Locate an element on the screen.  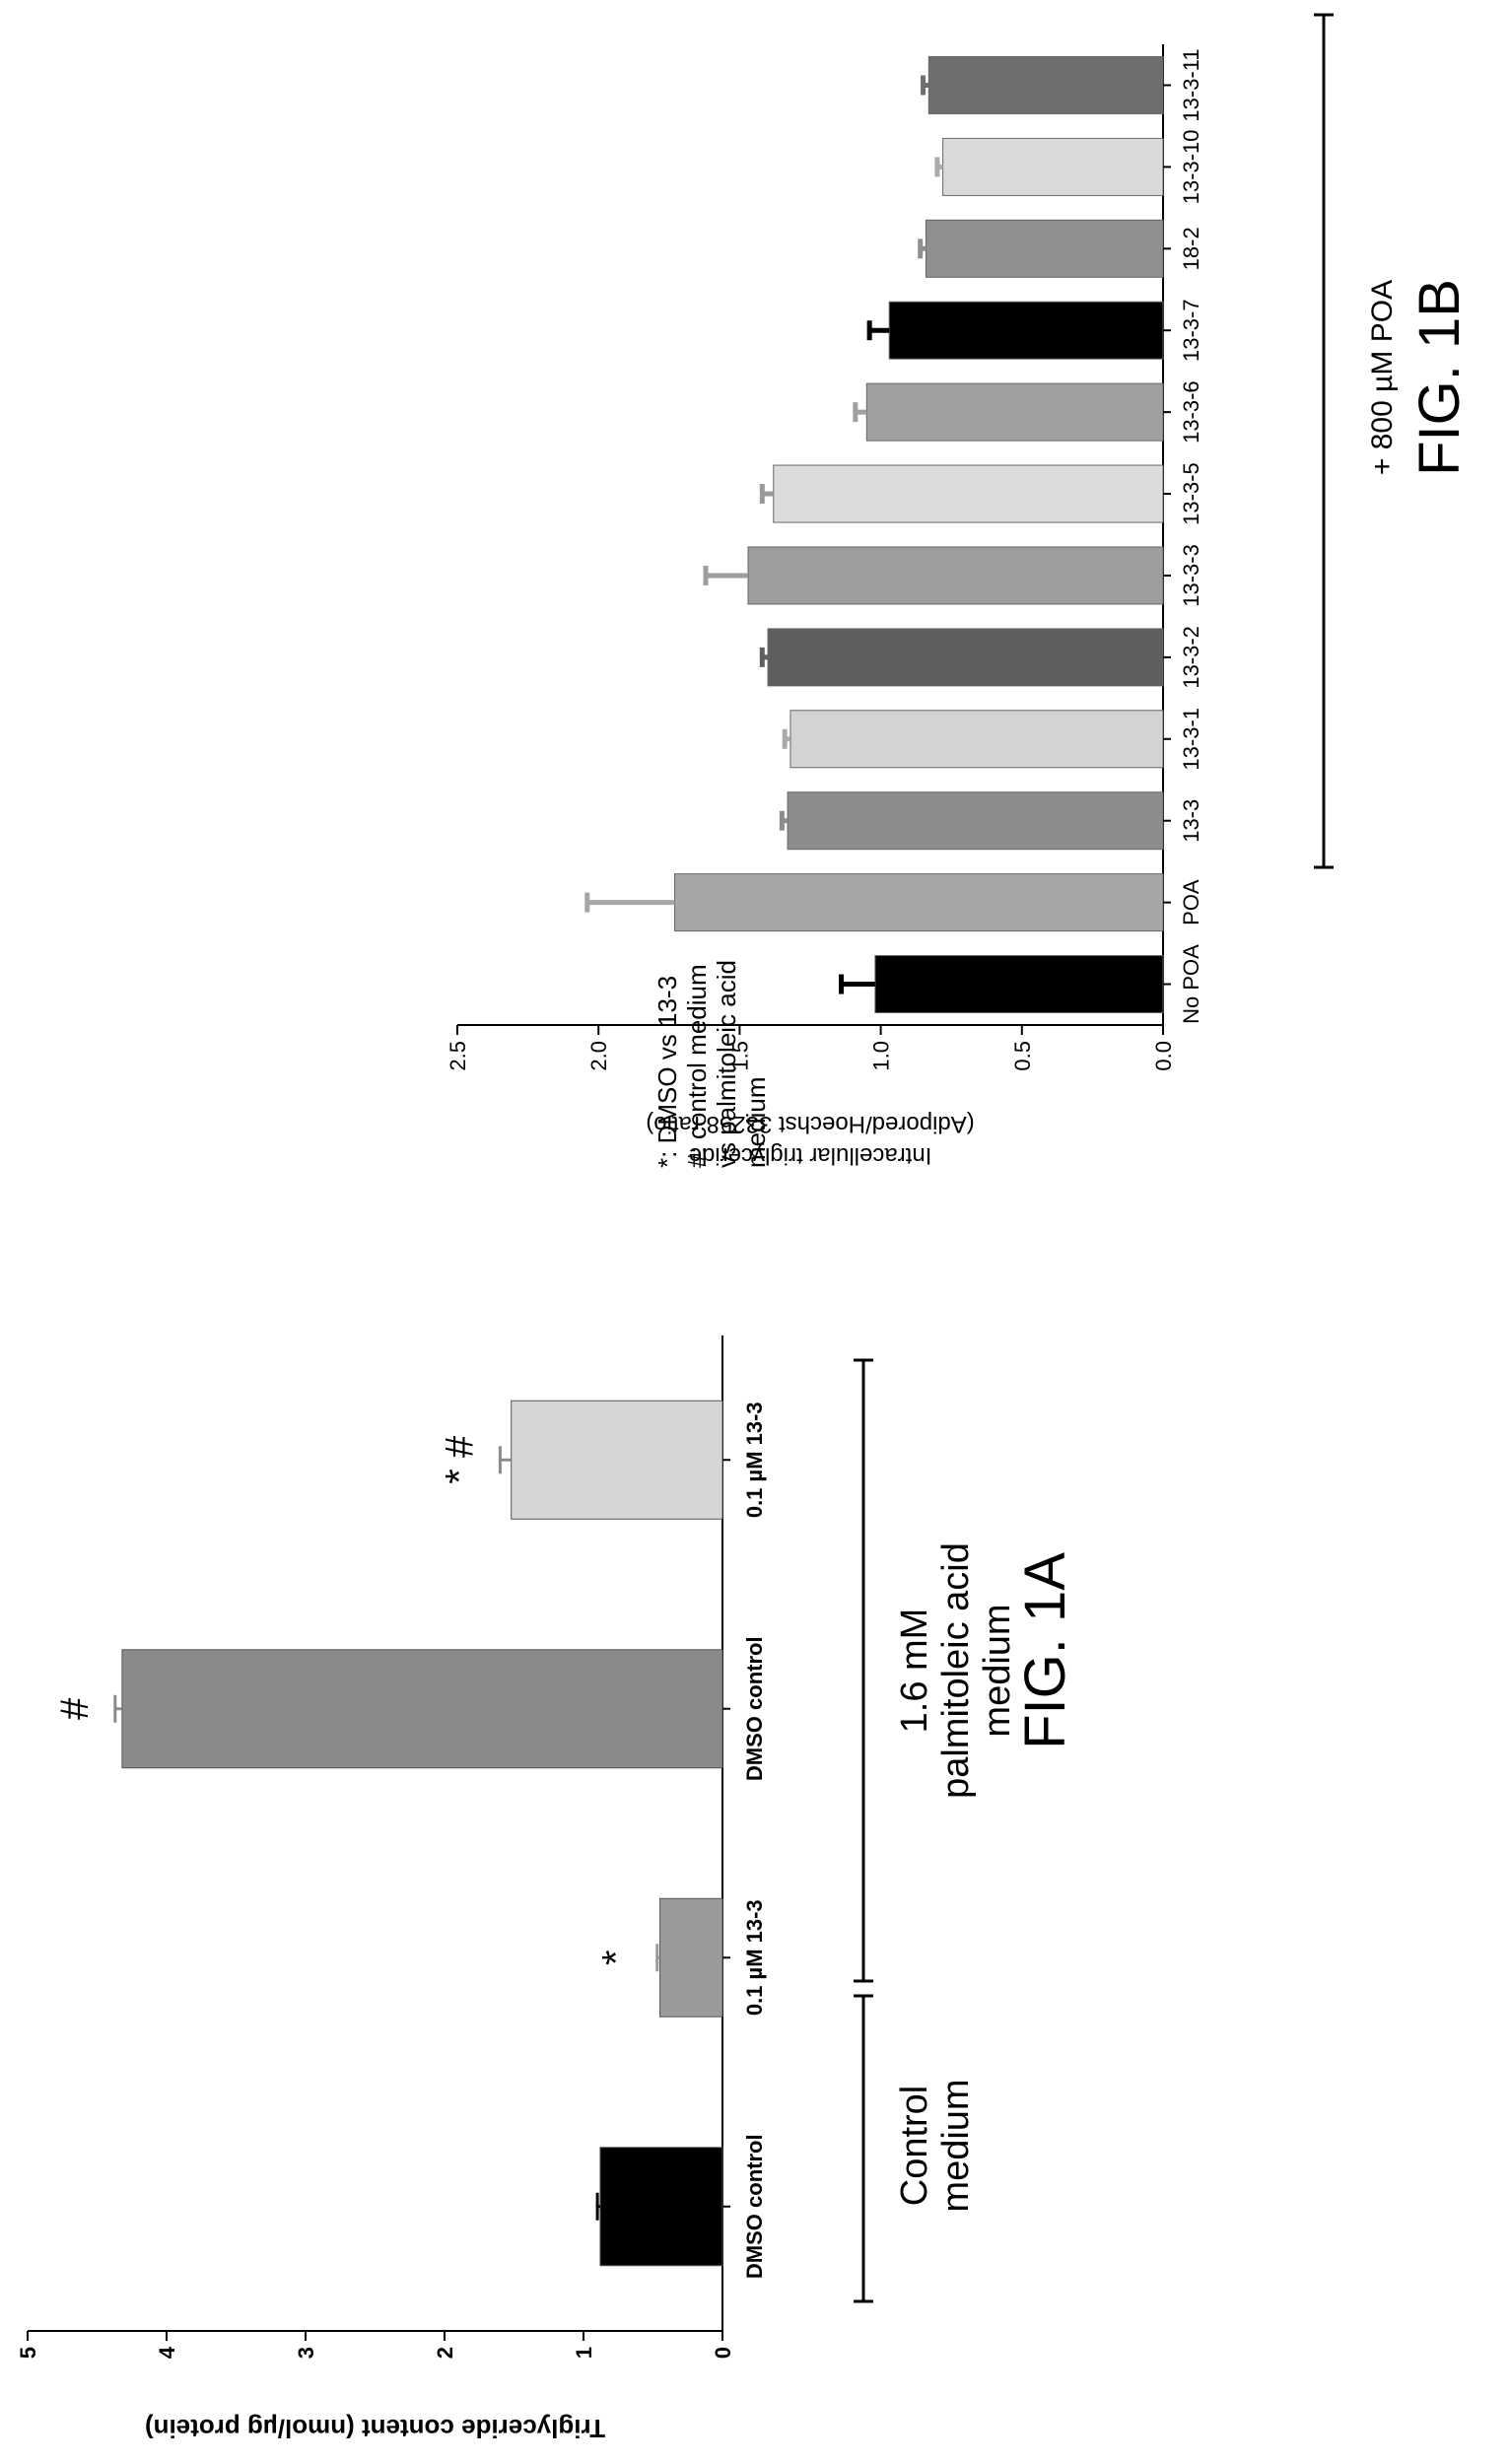
fig1a-y-tick-label: 2 is located at coordinates (445, 2353).